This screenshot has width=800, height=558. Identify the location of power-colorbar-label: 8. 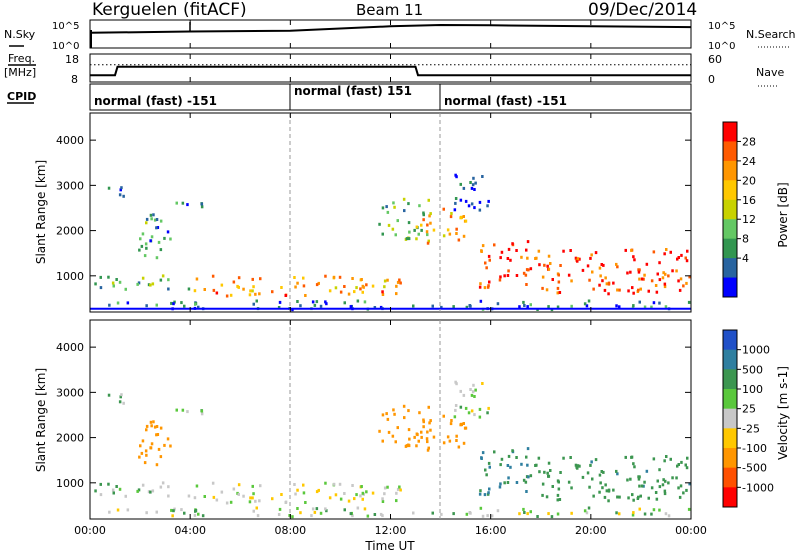
(745, 239).